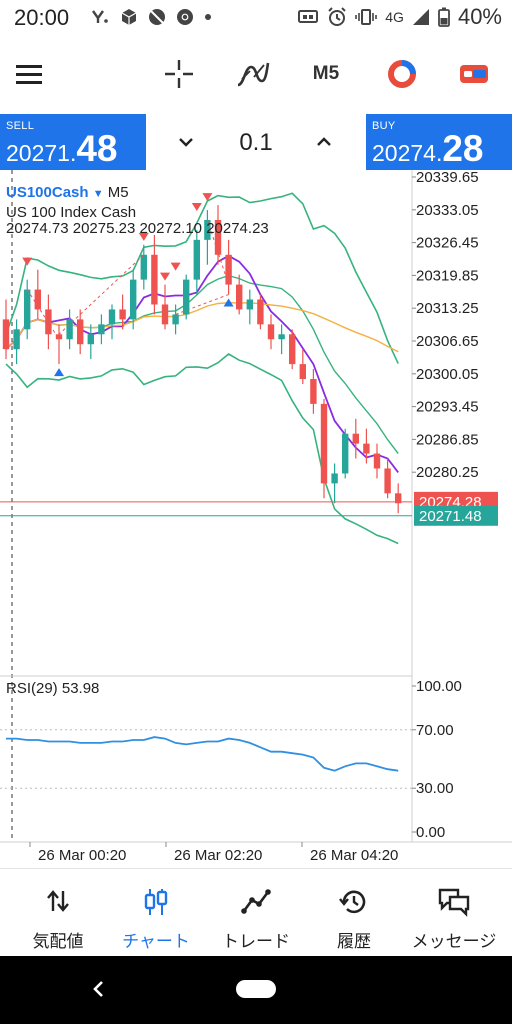 The width and height of the screenshot is (512, 1024). I want to click on nav-messages: メッセージ, so click(454, 913).